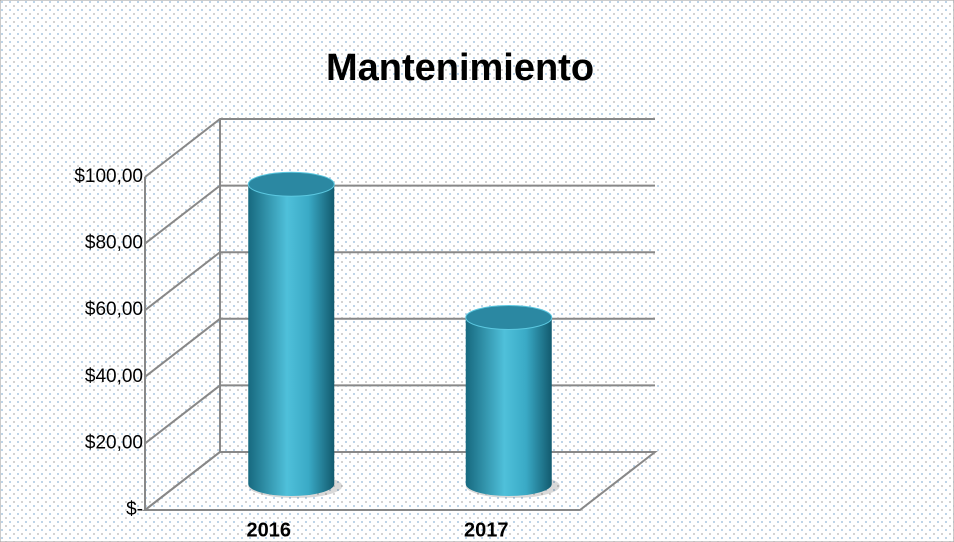 The image size is (954, 542). What do you see at coordinates (486, 530) in the screenshot?
I see `x-tick-label: 2017` at bounding box center [486, 530].